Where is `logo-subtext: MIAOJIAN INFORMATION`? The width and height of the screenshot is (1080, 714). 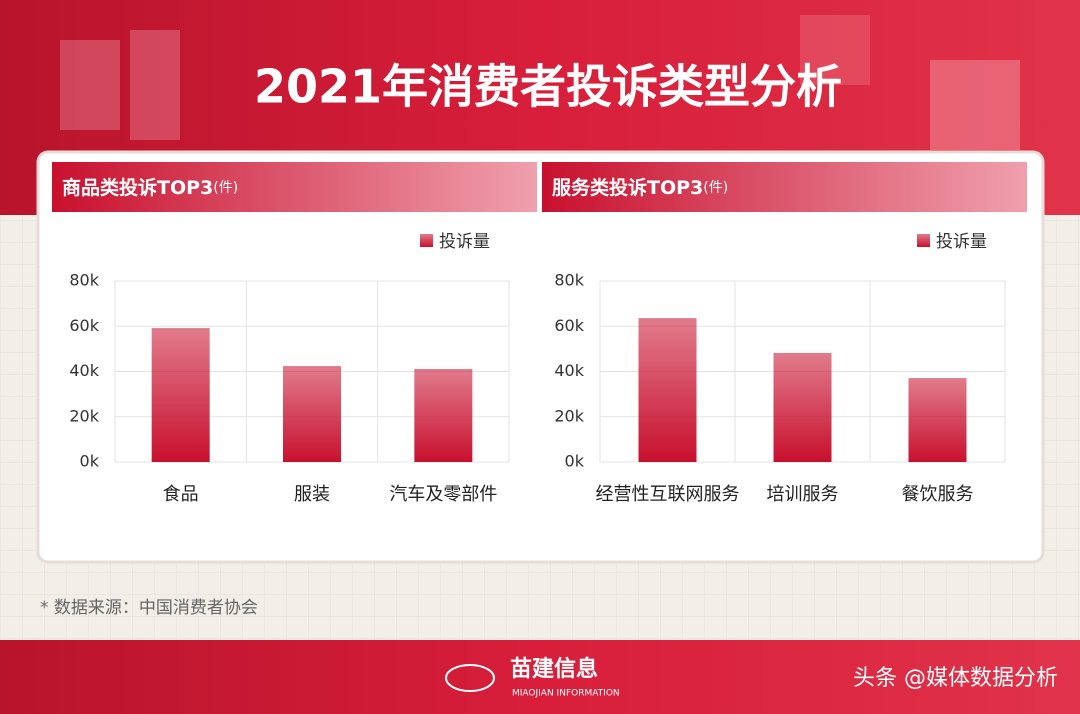 logo-subtext: MIAOJIAN INFORMATION is located at coordinates (566, 694).